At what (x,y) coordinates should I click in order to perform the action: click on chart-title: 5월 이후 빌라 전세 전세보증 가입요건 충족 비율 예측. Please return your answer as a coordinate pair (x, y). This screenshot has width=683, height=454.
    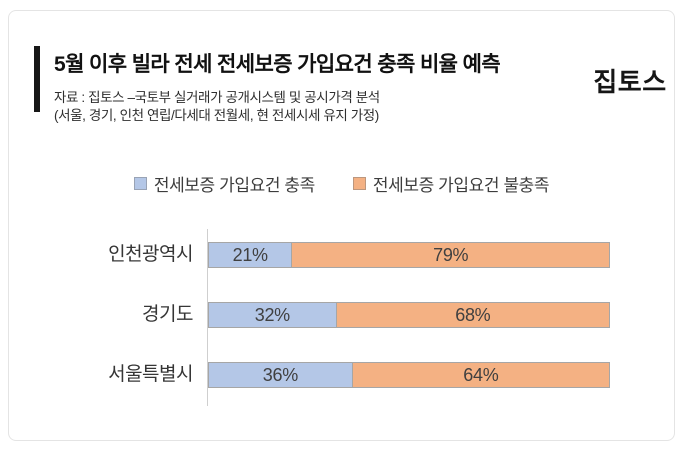
    Looking at the image, I should click on (277, 64).